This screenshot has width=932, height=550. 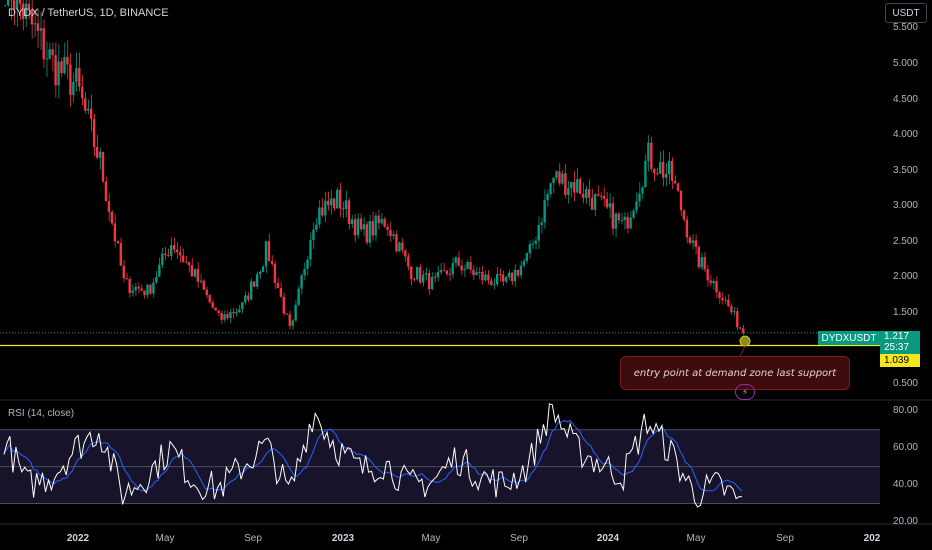 What do you see at coordinates (905, 135) in the screenshot?
I see `price-tick-label: 4.000` at bounding box center [905, 135].